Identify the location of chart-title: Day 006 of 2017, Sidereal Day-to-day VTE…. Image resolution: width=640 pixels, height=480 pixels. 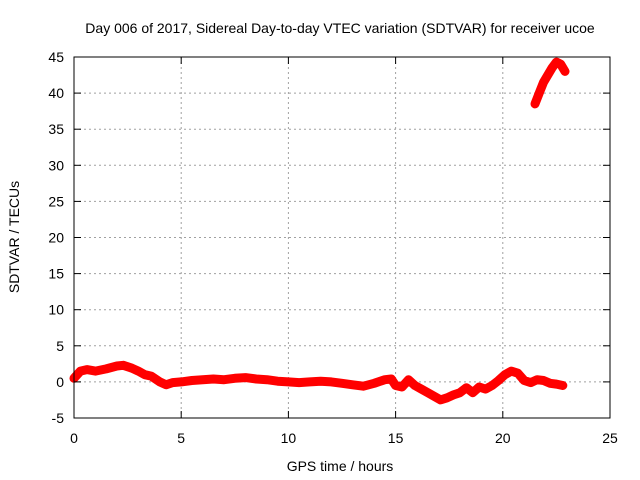
(340, 28).